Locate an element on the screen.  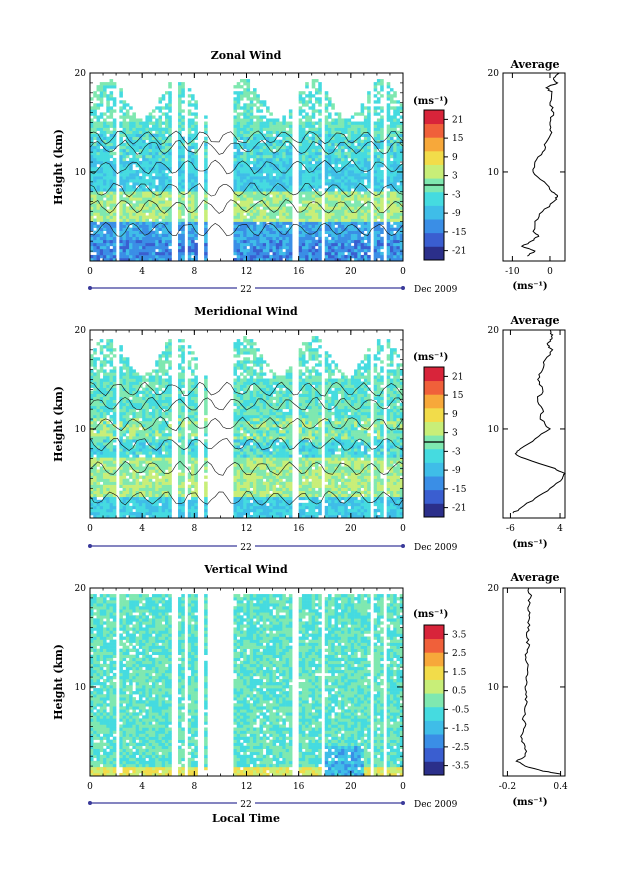
average-x-tick-label: 0.4 is located at coordinates (560, 787).